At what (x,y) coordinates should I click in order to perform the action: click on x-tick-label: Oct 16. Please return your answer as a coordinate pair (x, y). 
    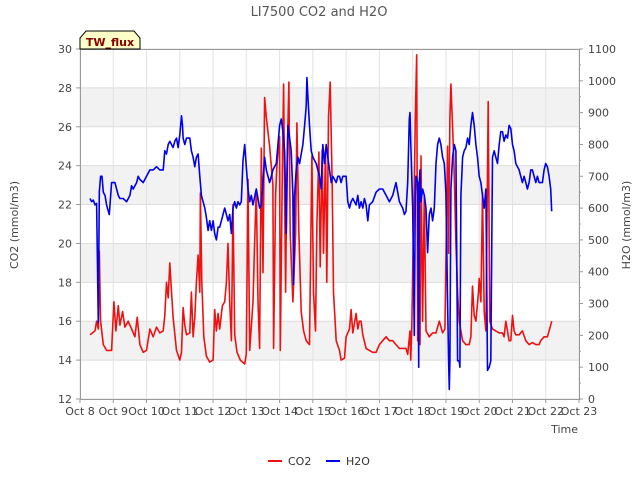
    Looking at the image, I should click on (346, 411).